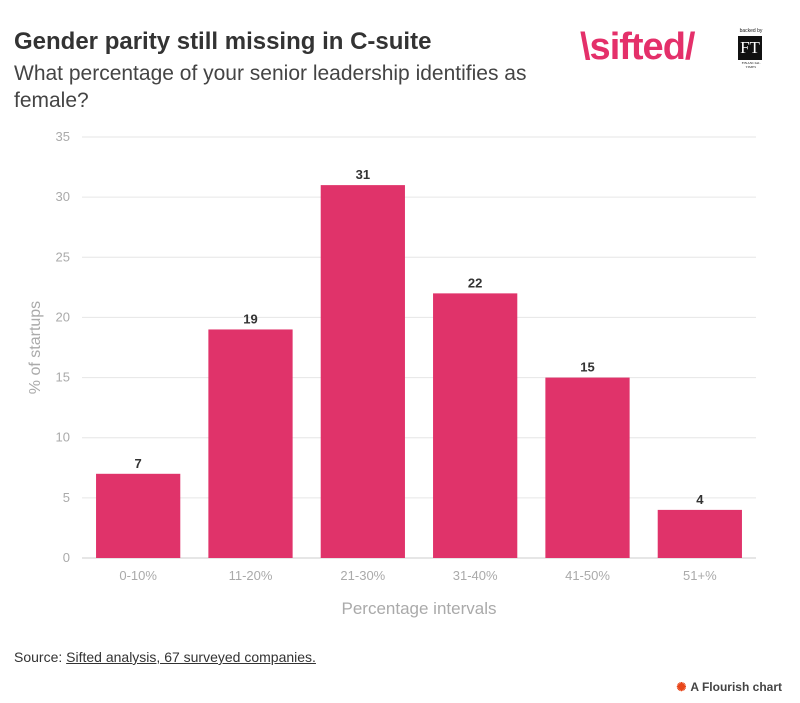 This screenshot has height=703, width=800. I want to click on flourish-icon: ✺, so click(681, 687).